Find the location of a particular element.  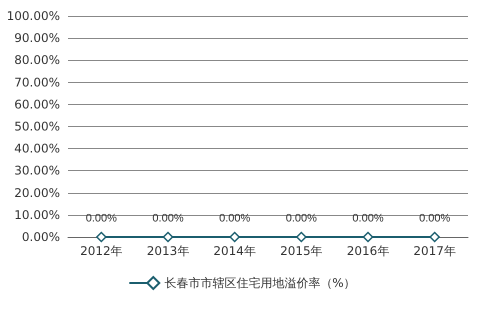

y-tick-label: 10.00% is located at coordinates (37, 215).